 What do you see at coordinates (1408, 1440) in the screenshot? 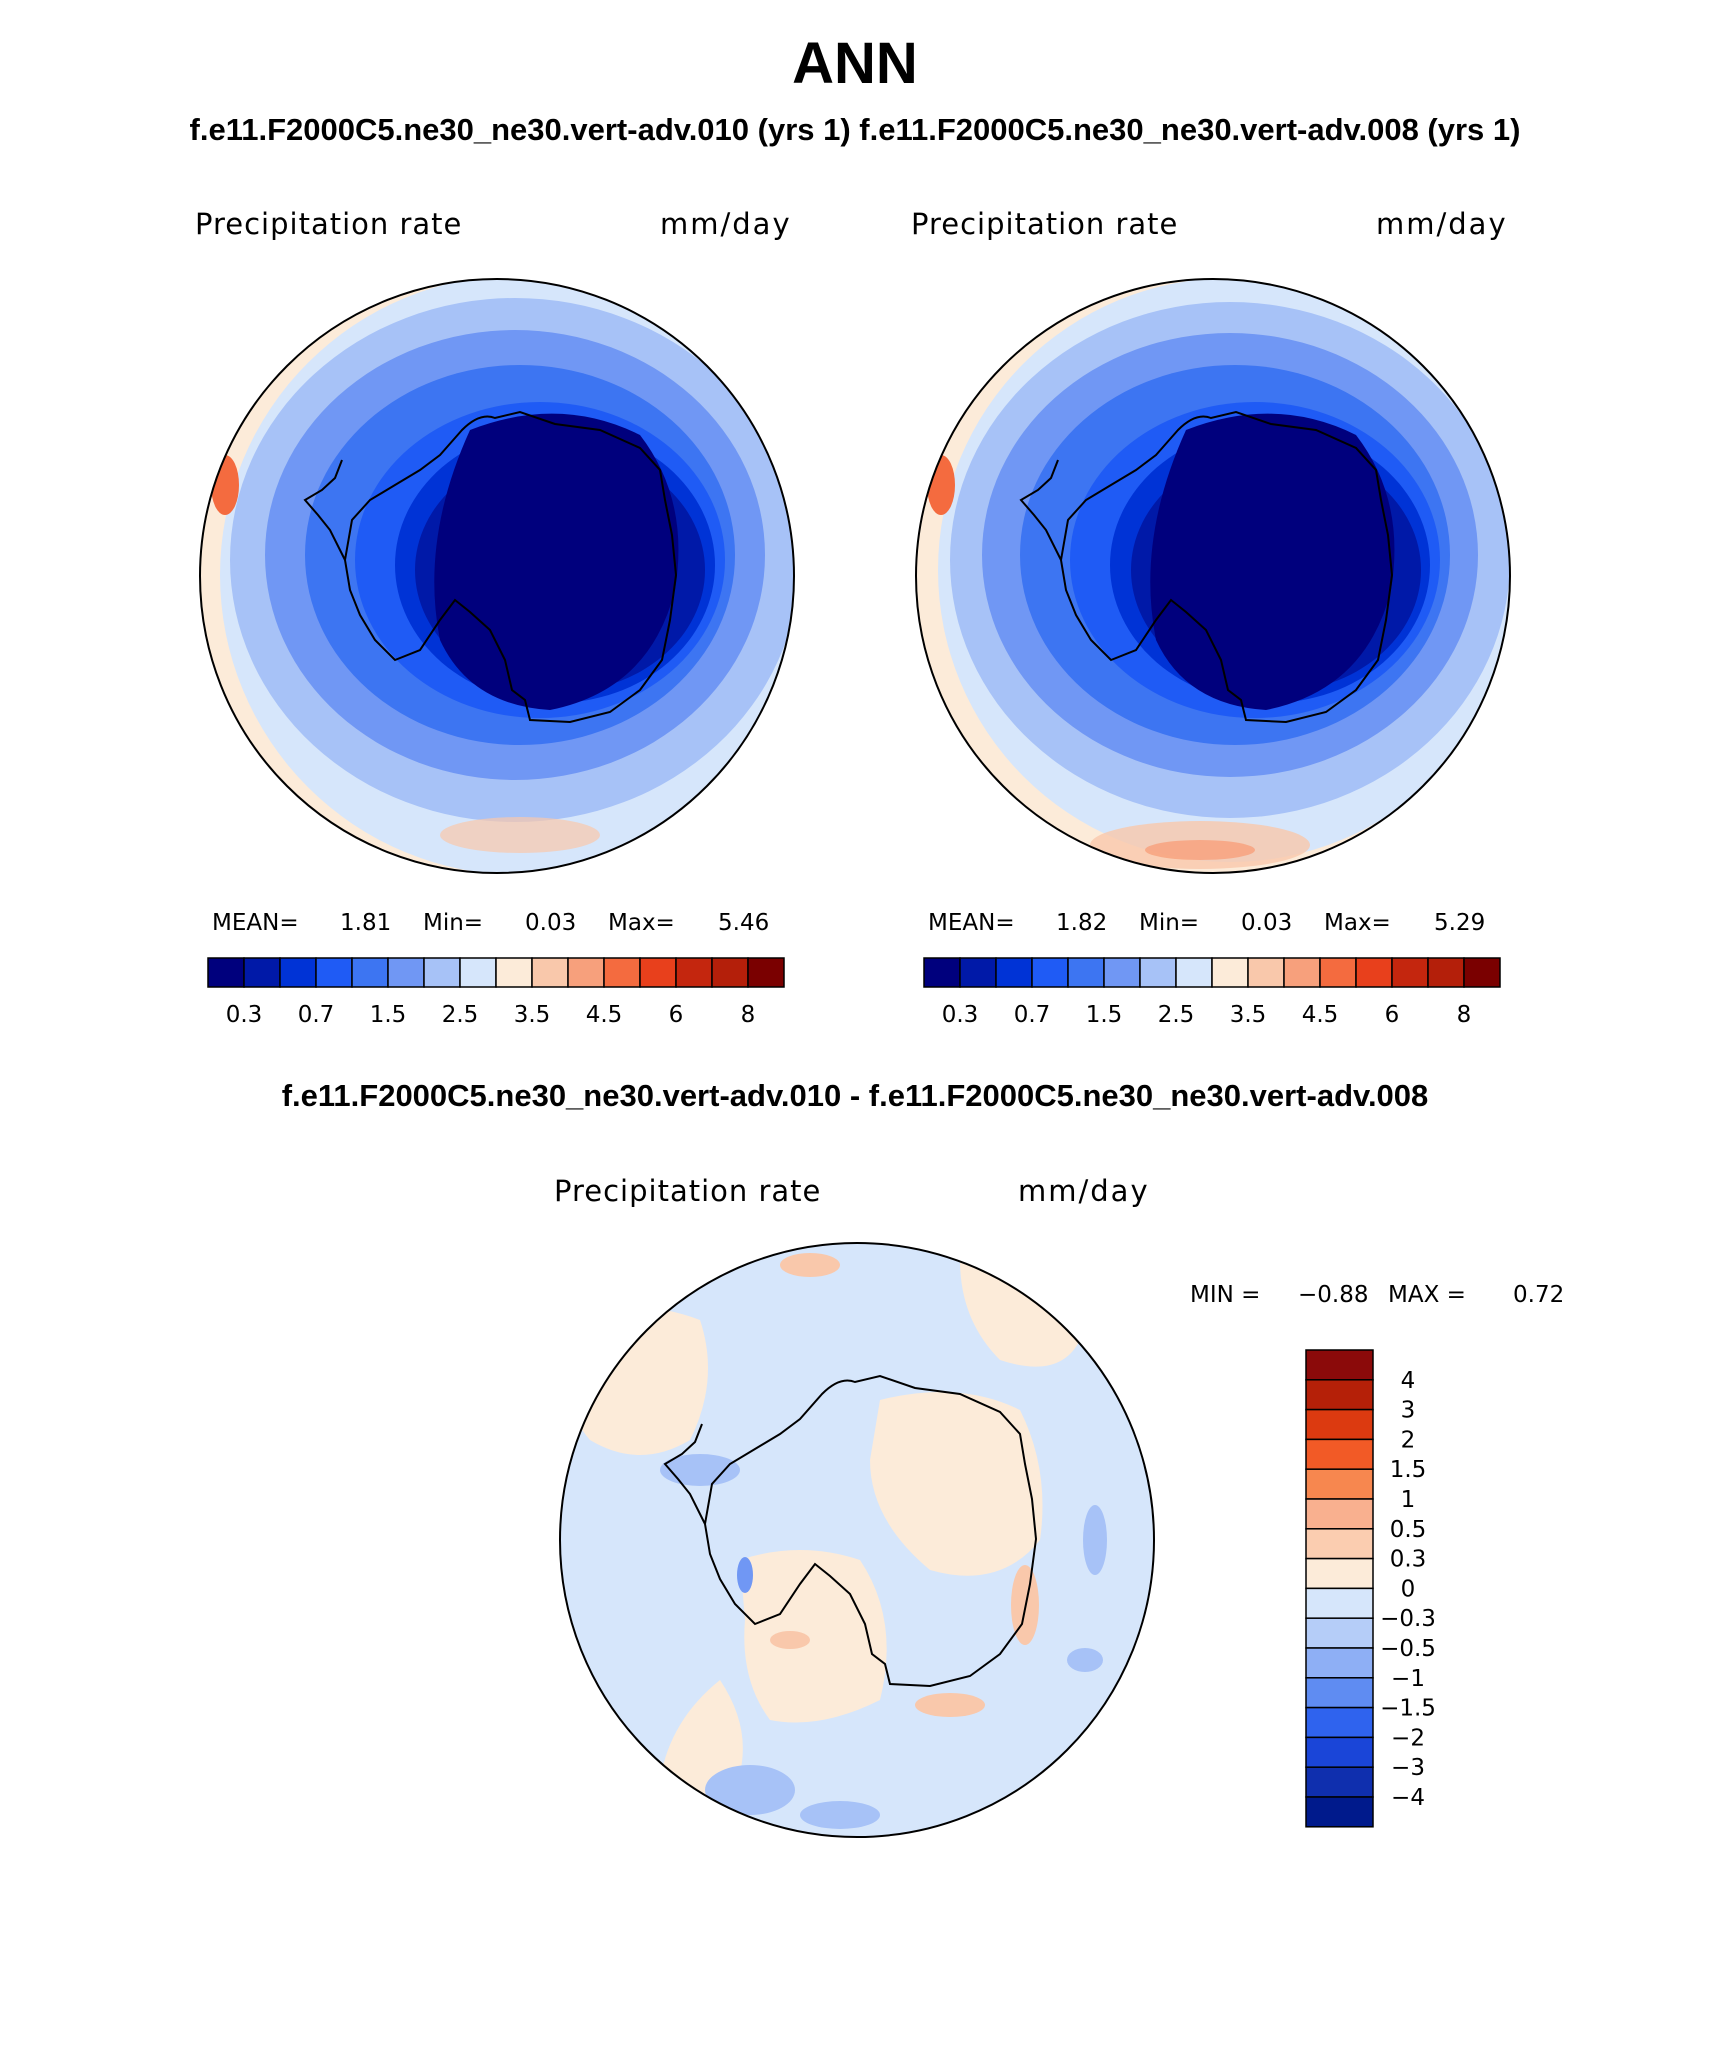
I see `colorbar-tick-label: 2` at bounding box center [1408, 1440].